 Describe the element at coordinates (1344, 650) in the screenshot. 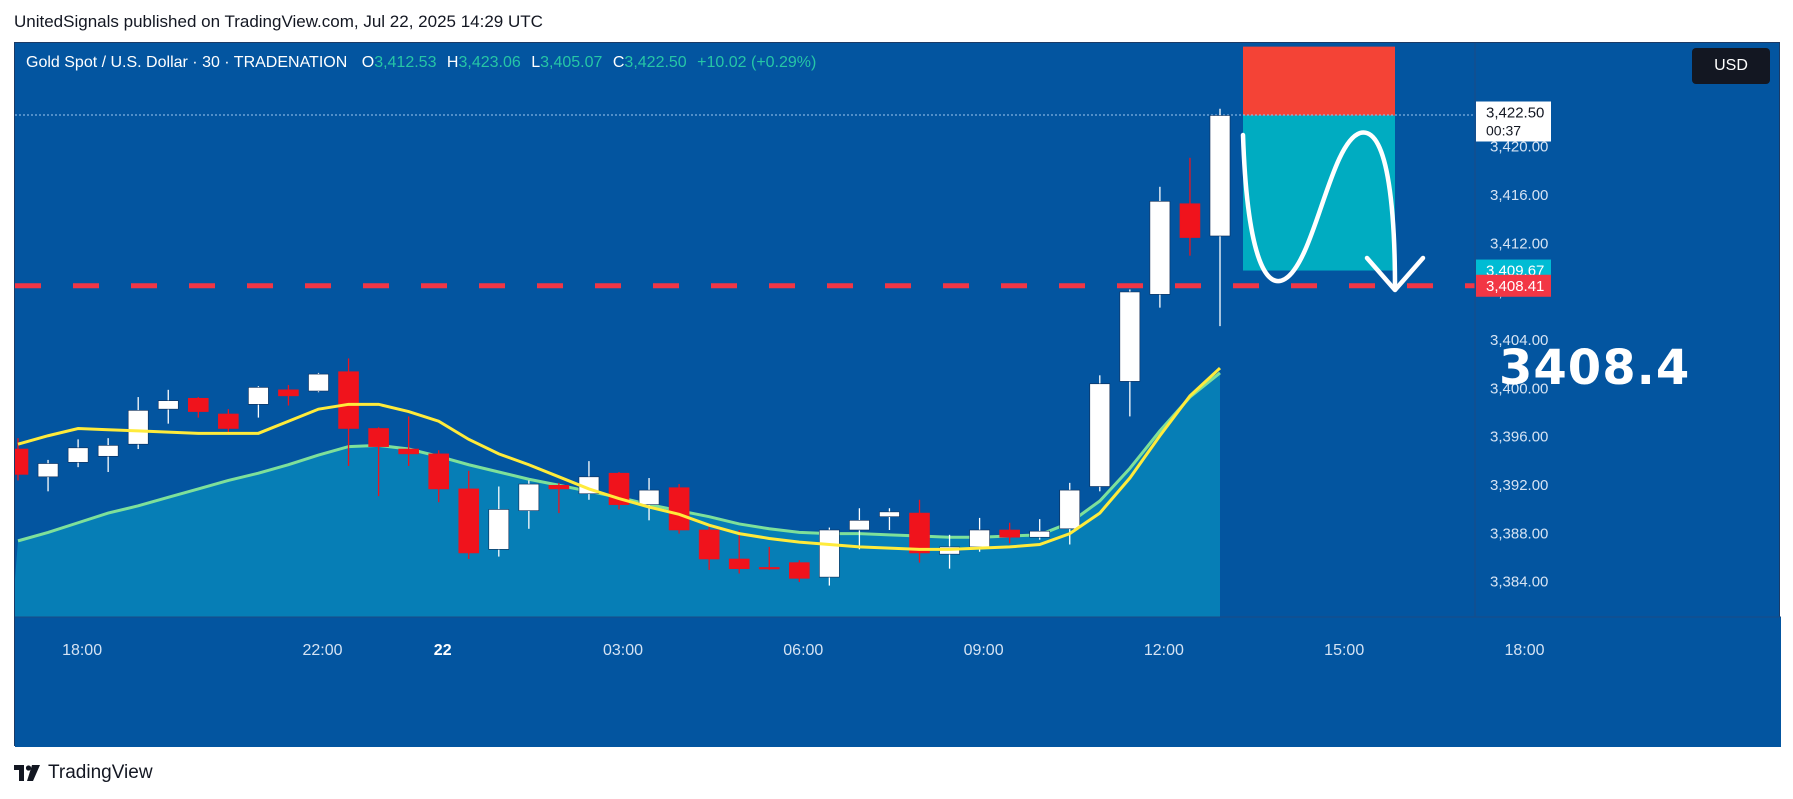

I see `x-tick-label: 15:00` at that location.